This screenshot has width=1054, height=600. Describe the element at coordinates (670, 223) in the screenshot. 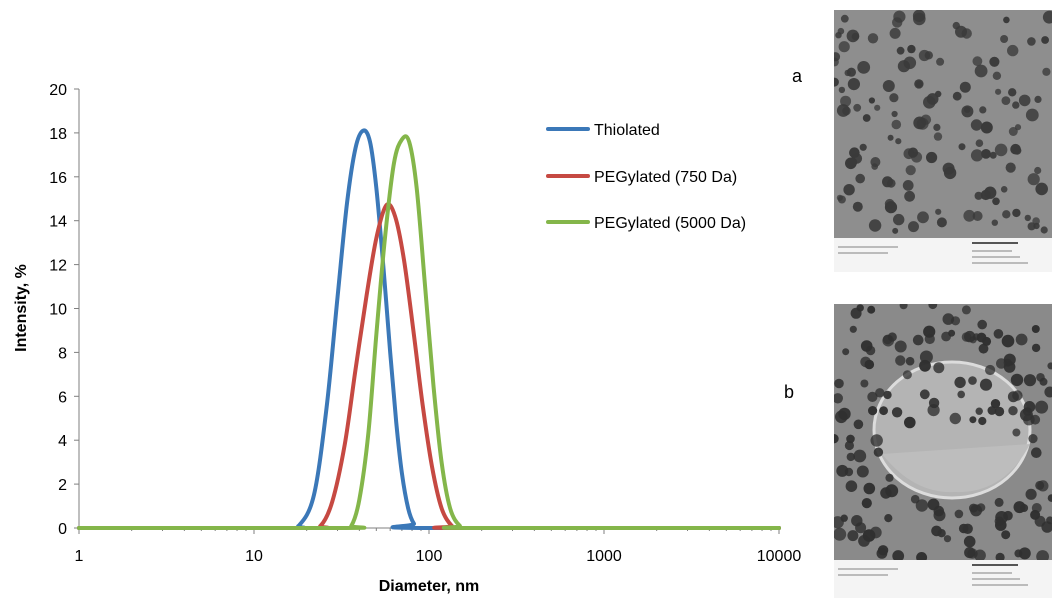

I see `legend-label-3: PEGylated (5000 Da)` at that location.